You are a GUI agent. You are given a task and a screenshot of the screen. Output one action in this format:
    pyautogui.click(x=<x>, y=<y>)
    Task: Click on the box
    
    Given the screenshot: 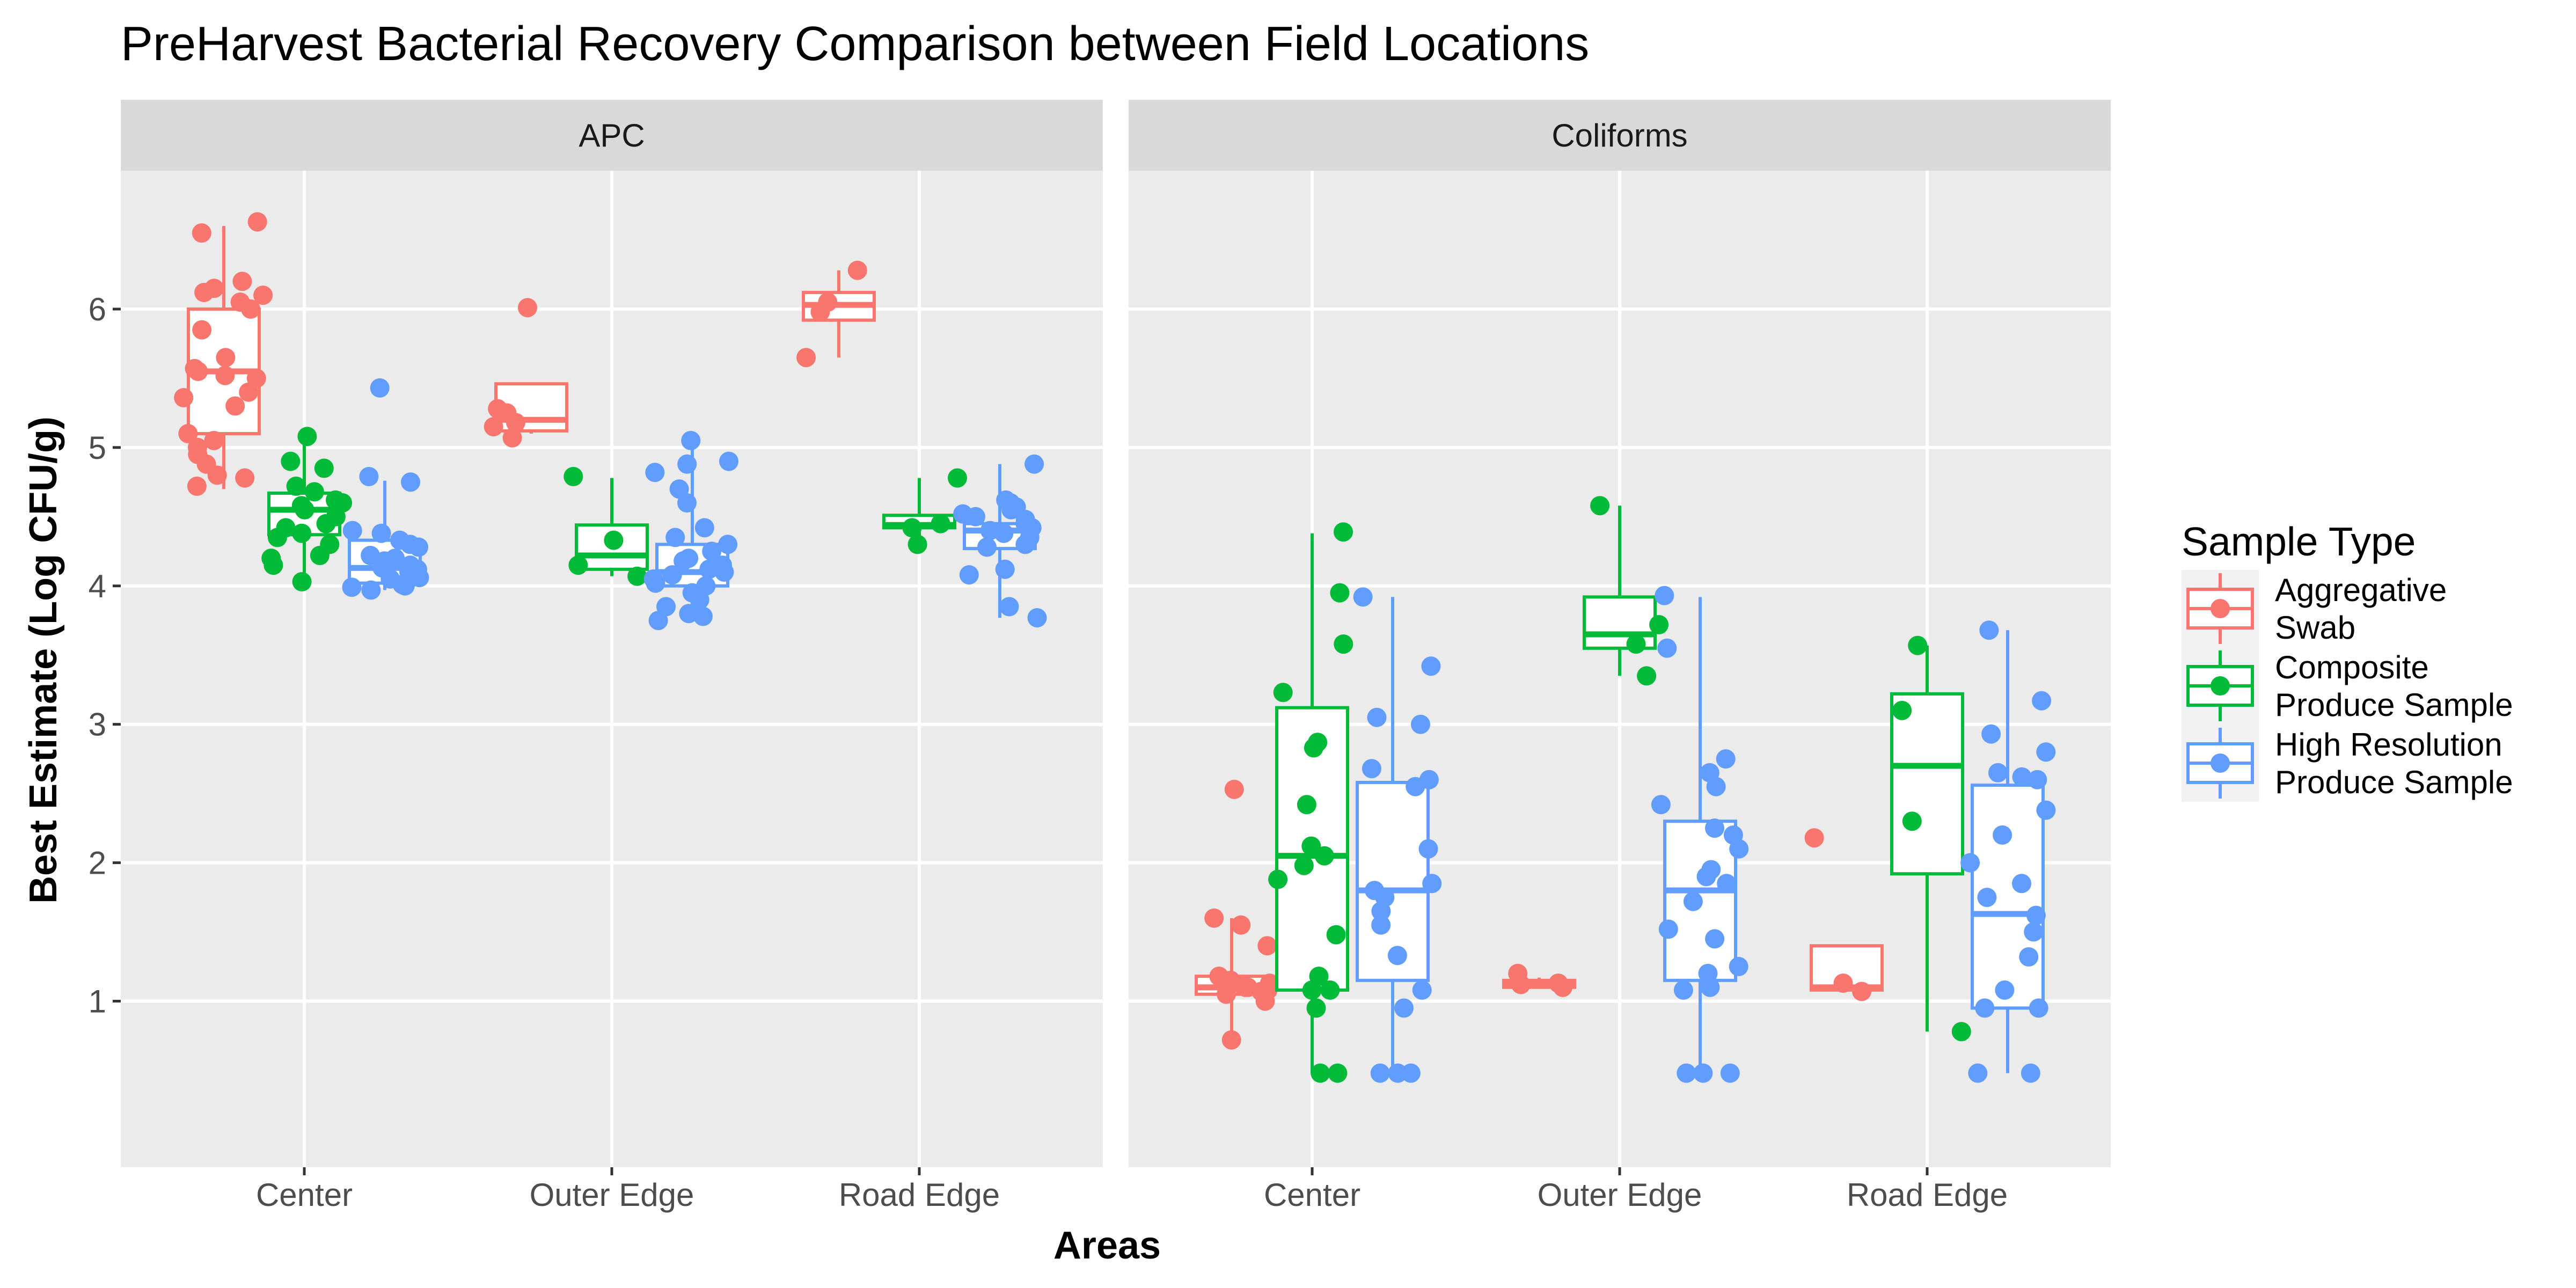 What is the action you would take?
    pyautogui.click(x=1927, y=784)
    